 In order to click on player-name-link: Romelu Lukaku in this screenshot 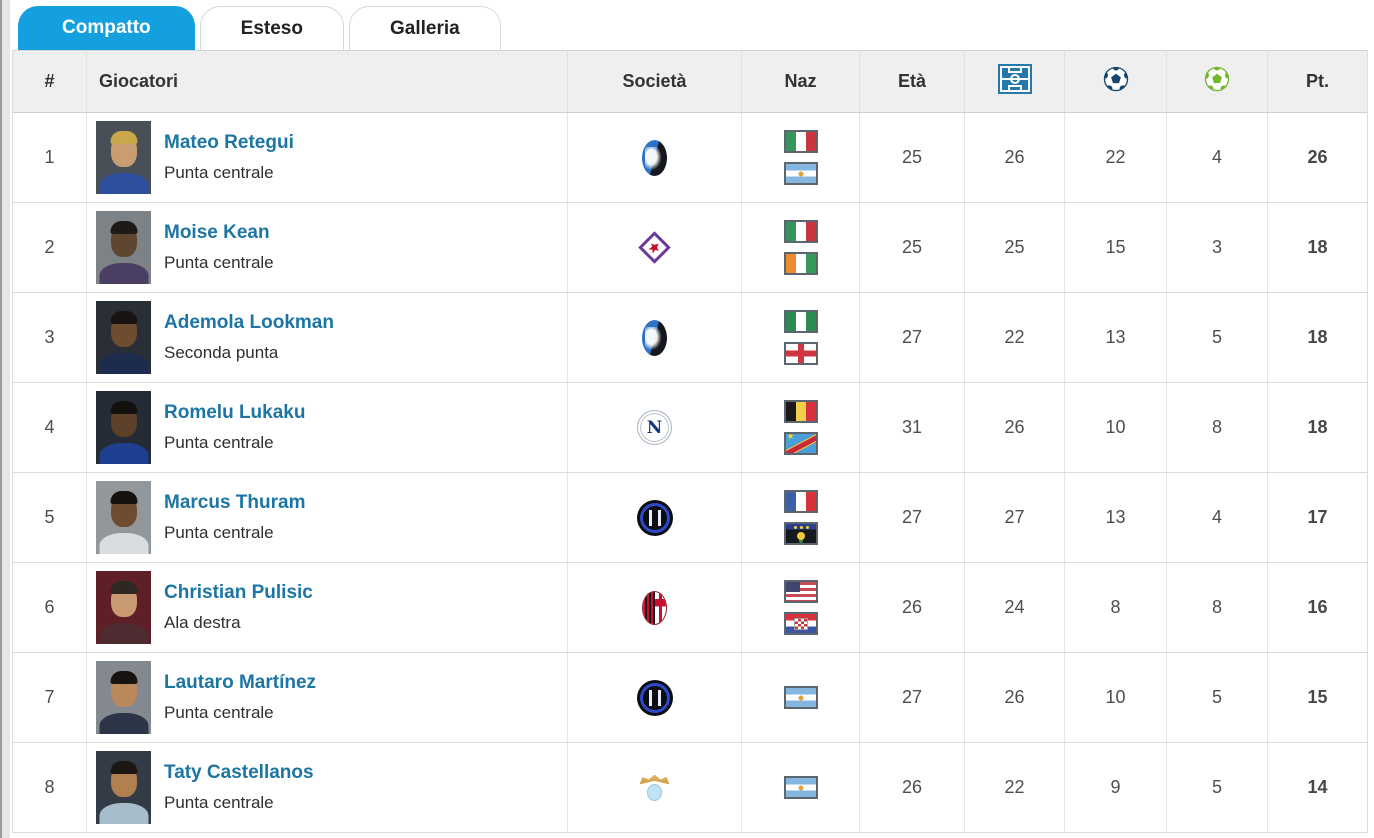, I will do `click(235, 412)`.